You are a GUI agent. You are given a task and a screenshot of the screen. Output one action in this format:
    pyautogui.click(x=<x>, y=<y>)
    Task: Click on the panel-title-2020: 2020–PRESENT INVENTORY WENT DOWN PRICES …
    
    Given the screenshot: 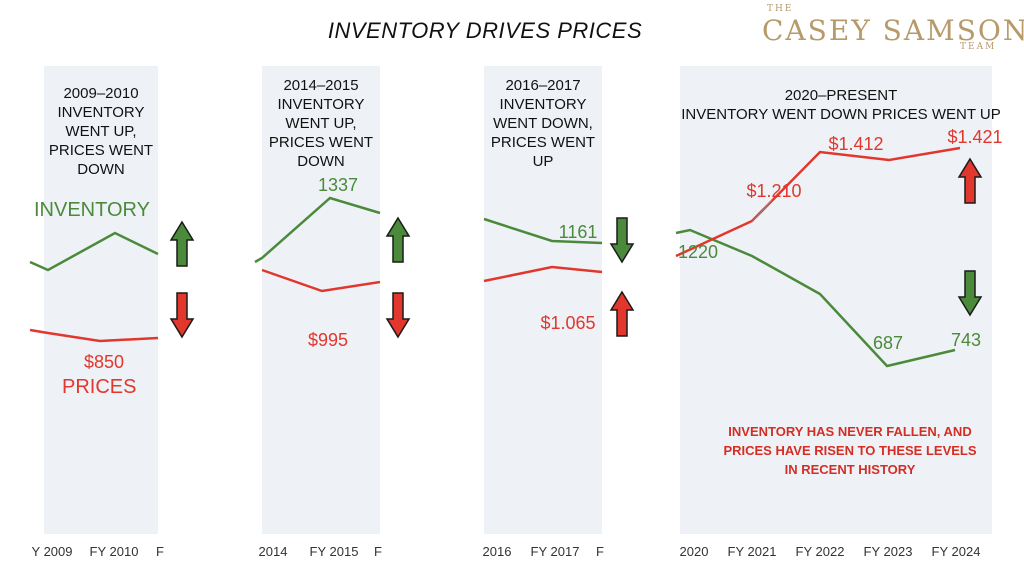 What is the action you would take?
    pyautogui.click(x=841, y=105)
    